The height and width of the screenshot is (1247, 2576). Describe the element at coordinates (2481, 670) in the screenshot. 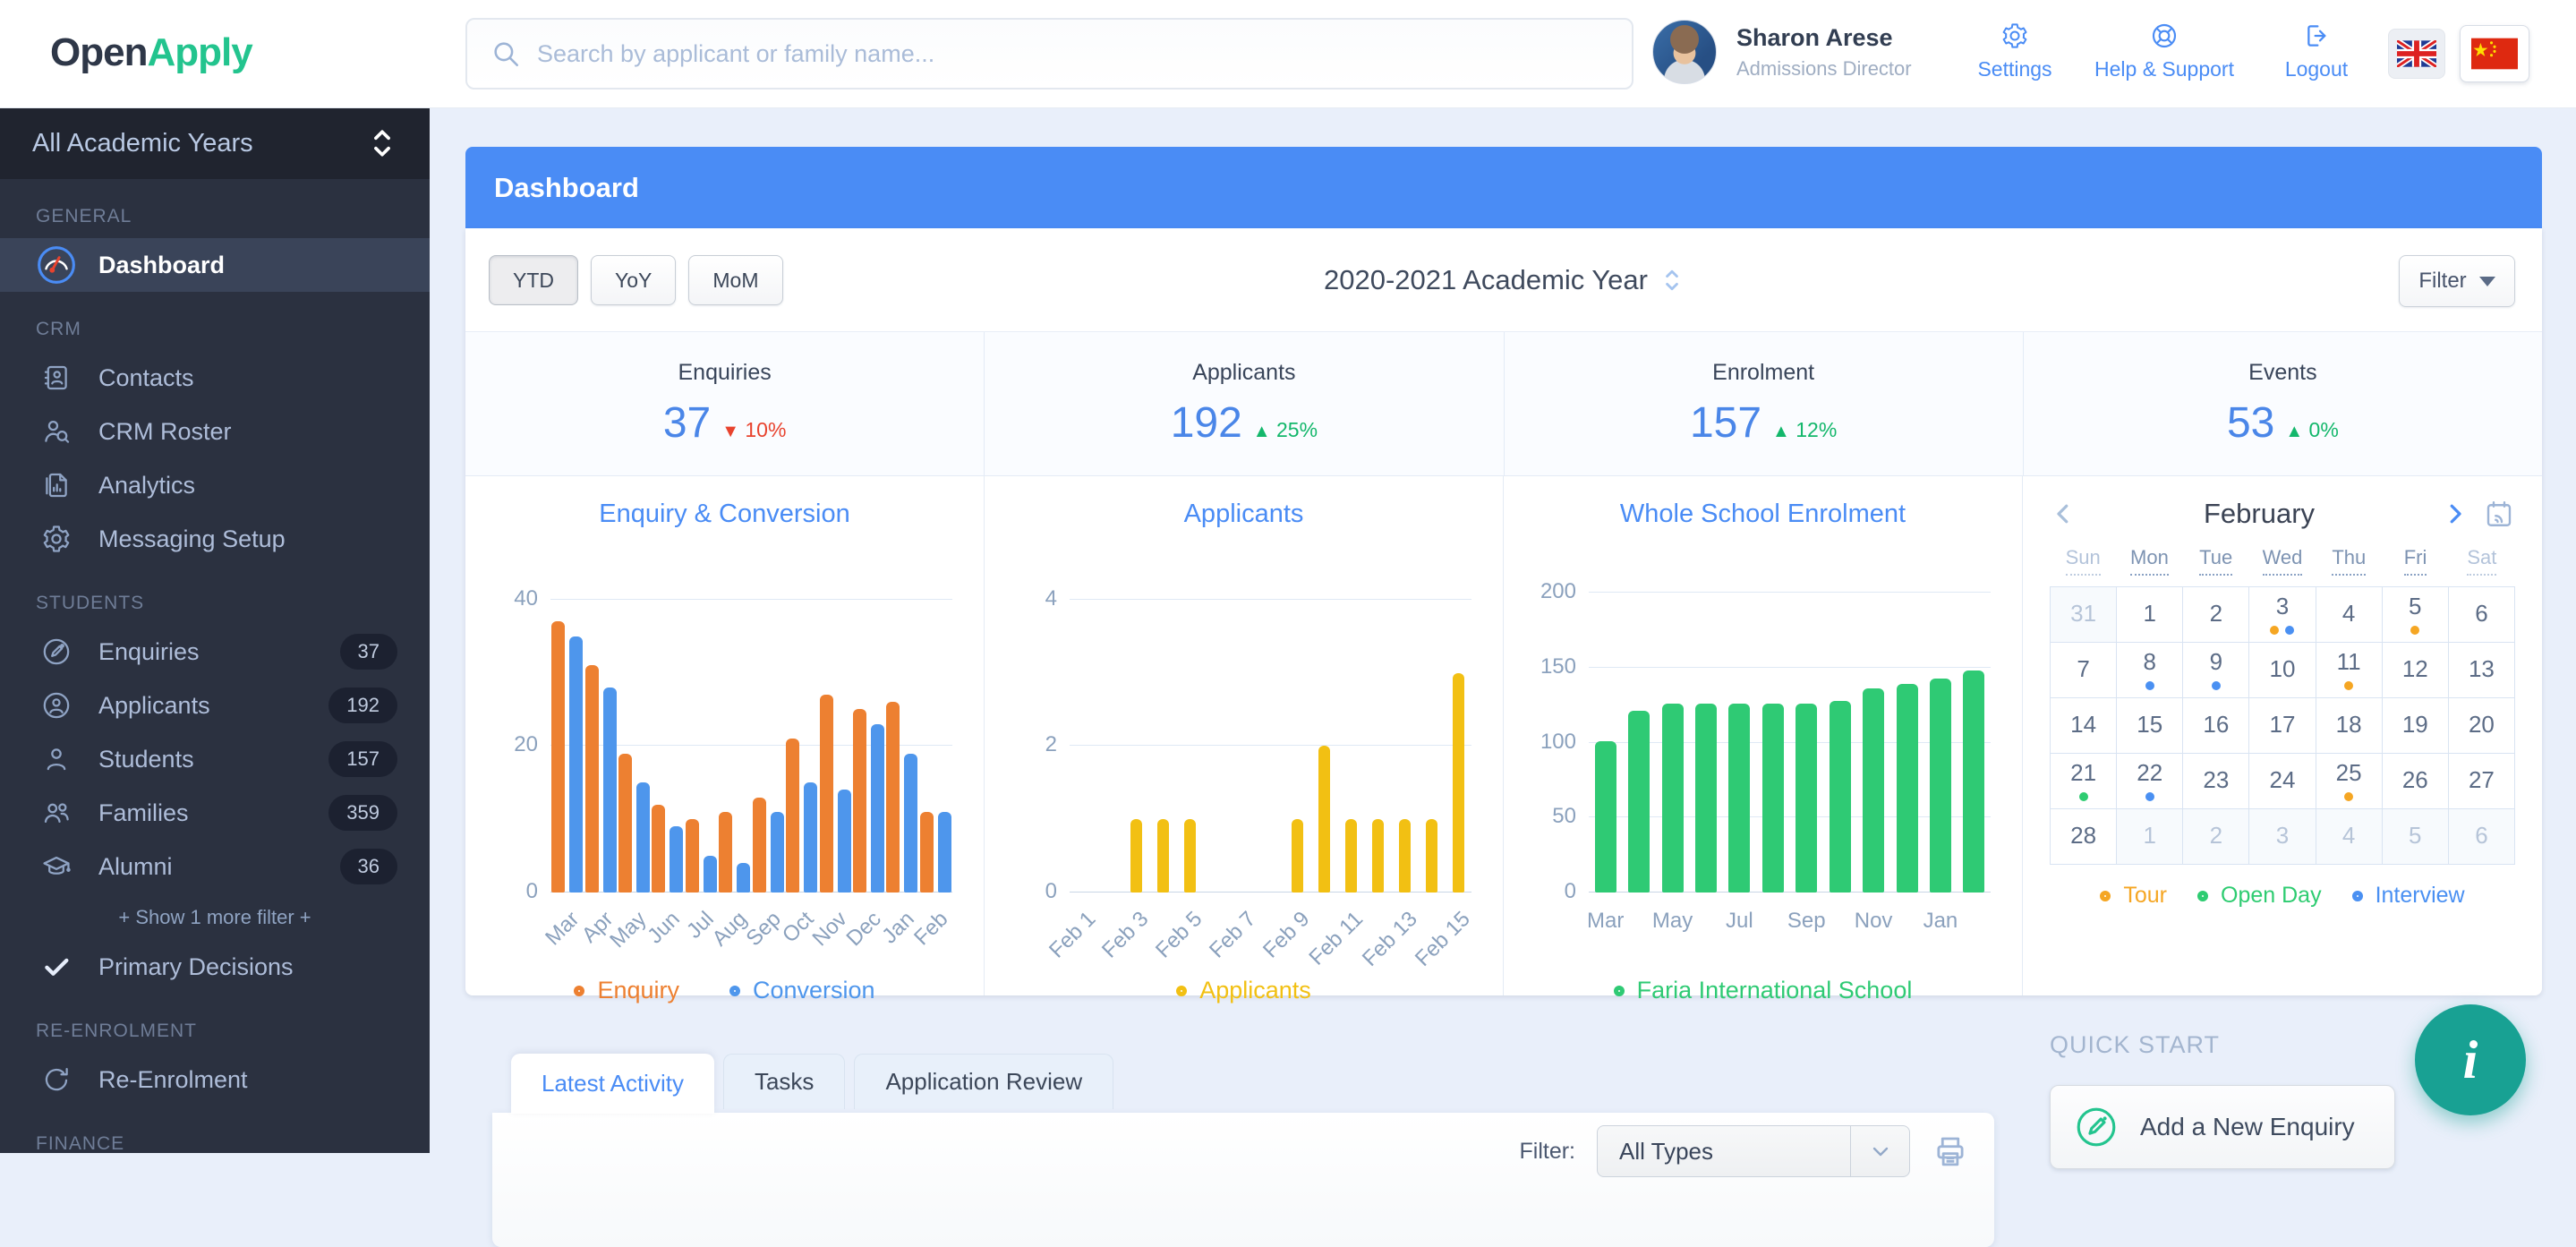

I see `calendar-day-cell: 13` at that location.